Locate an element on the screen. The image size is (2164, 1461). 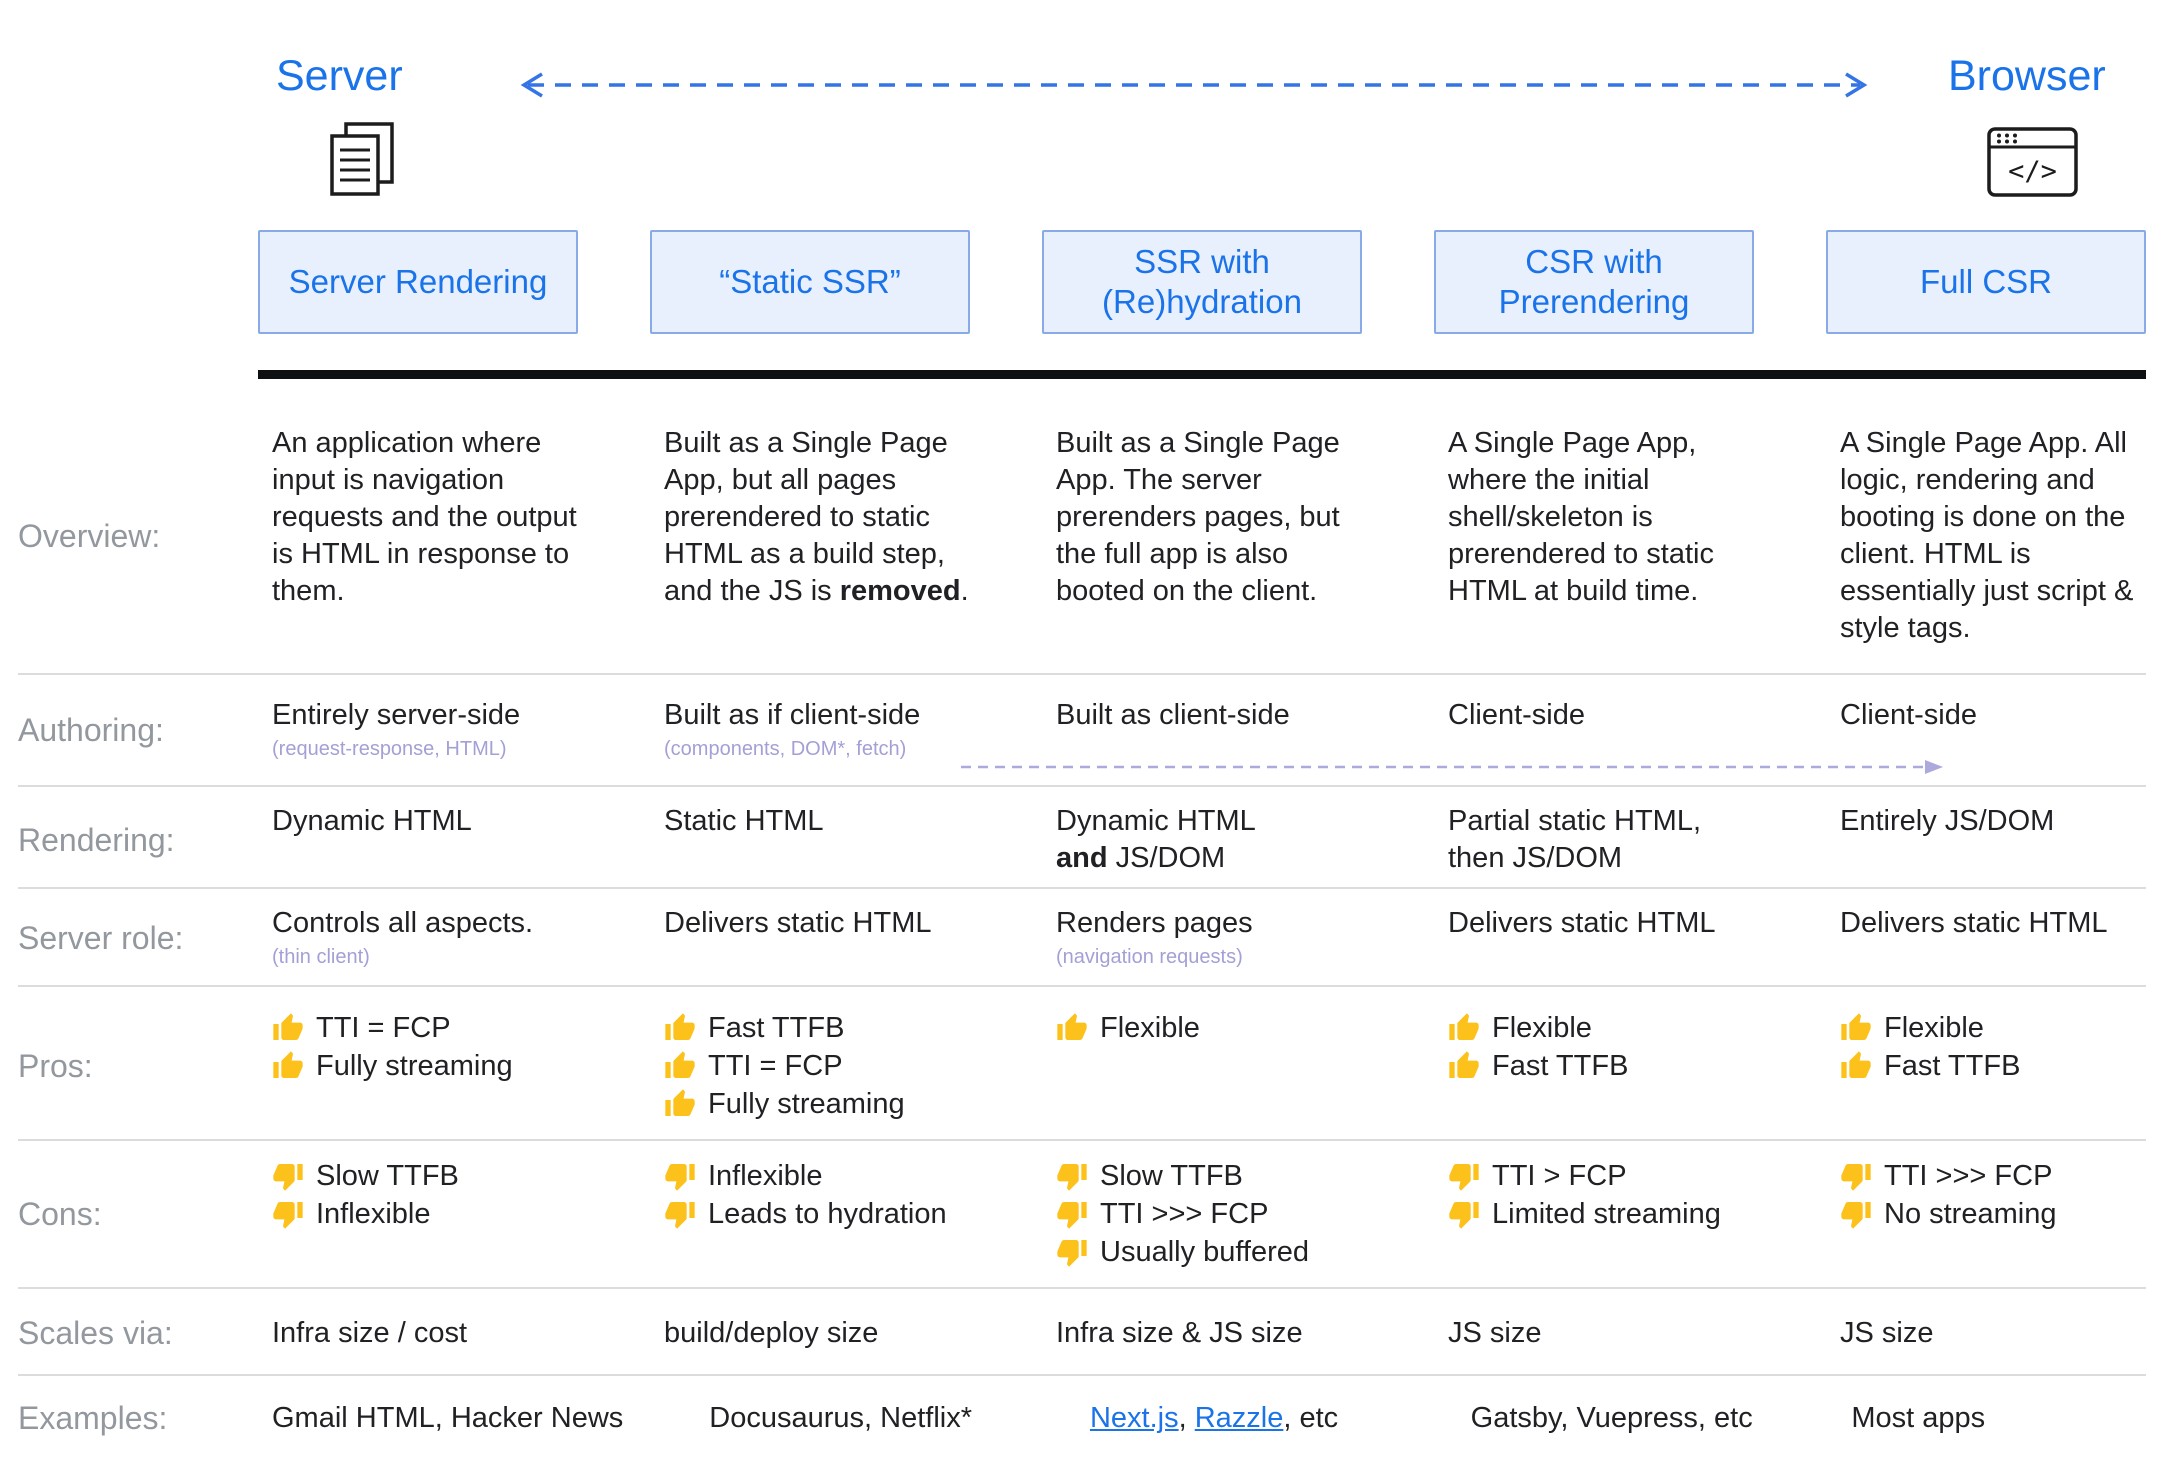
scales-csr-prerendering: JS size is located at coordinates (1495, 1333).